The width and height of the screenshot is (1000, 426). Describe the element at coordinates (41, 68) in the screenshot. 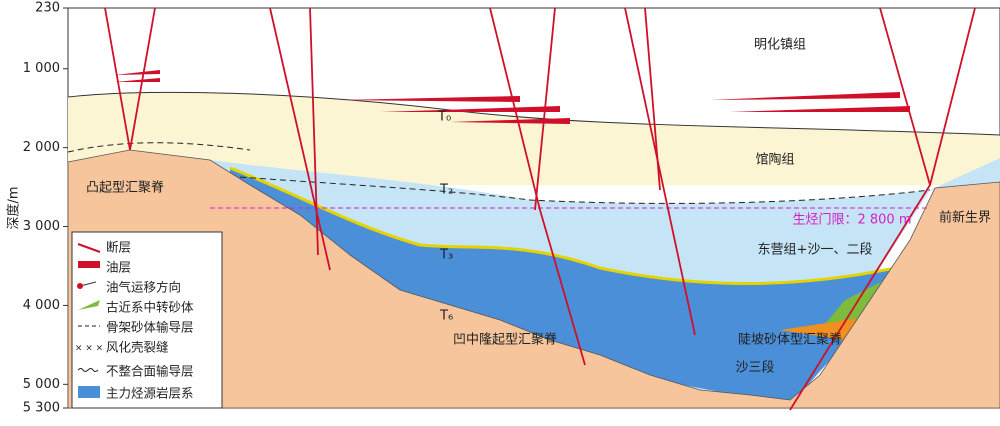

I see `tick-label: 1 000` at that location.